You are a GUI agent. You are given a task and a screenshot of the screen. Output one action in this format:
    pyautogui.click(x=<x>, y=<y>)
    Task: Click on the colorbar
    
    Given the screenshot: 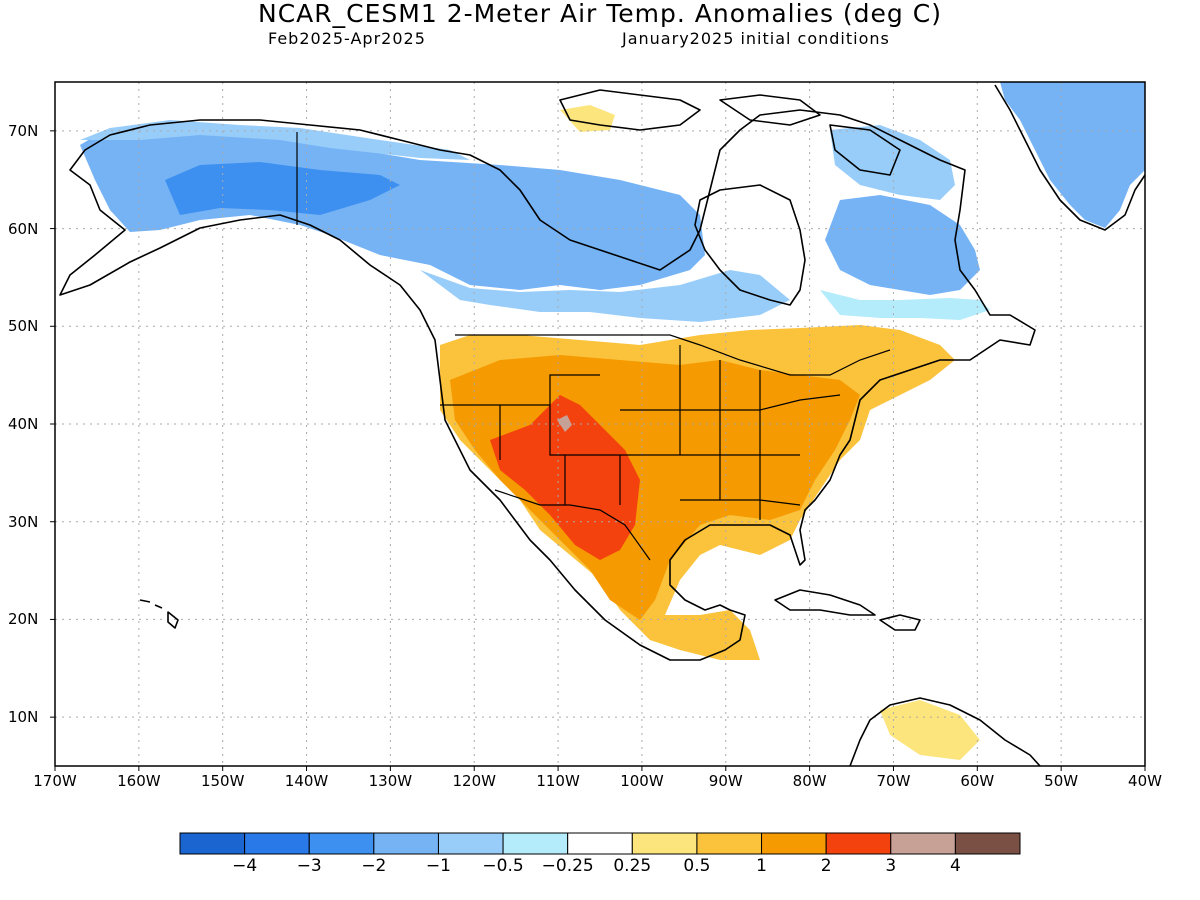 What is the action you would take?
    pyautogui.click(x=600, y=843)
    